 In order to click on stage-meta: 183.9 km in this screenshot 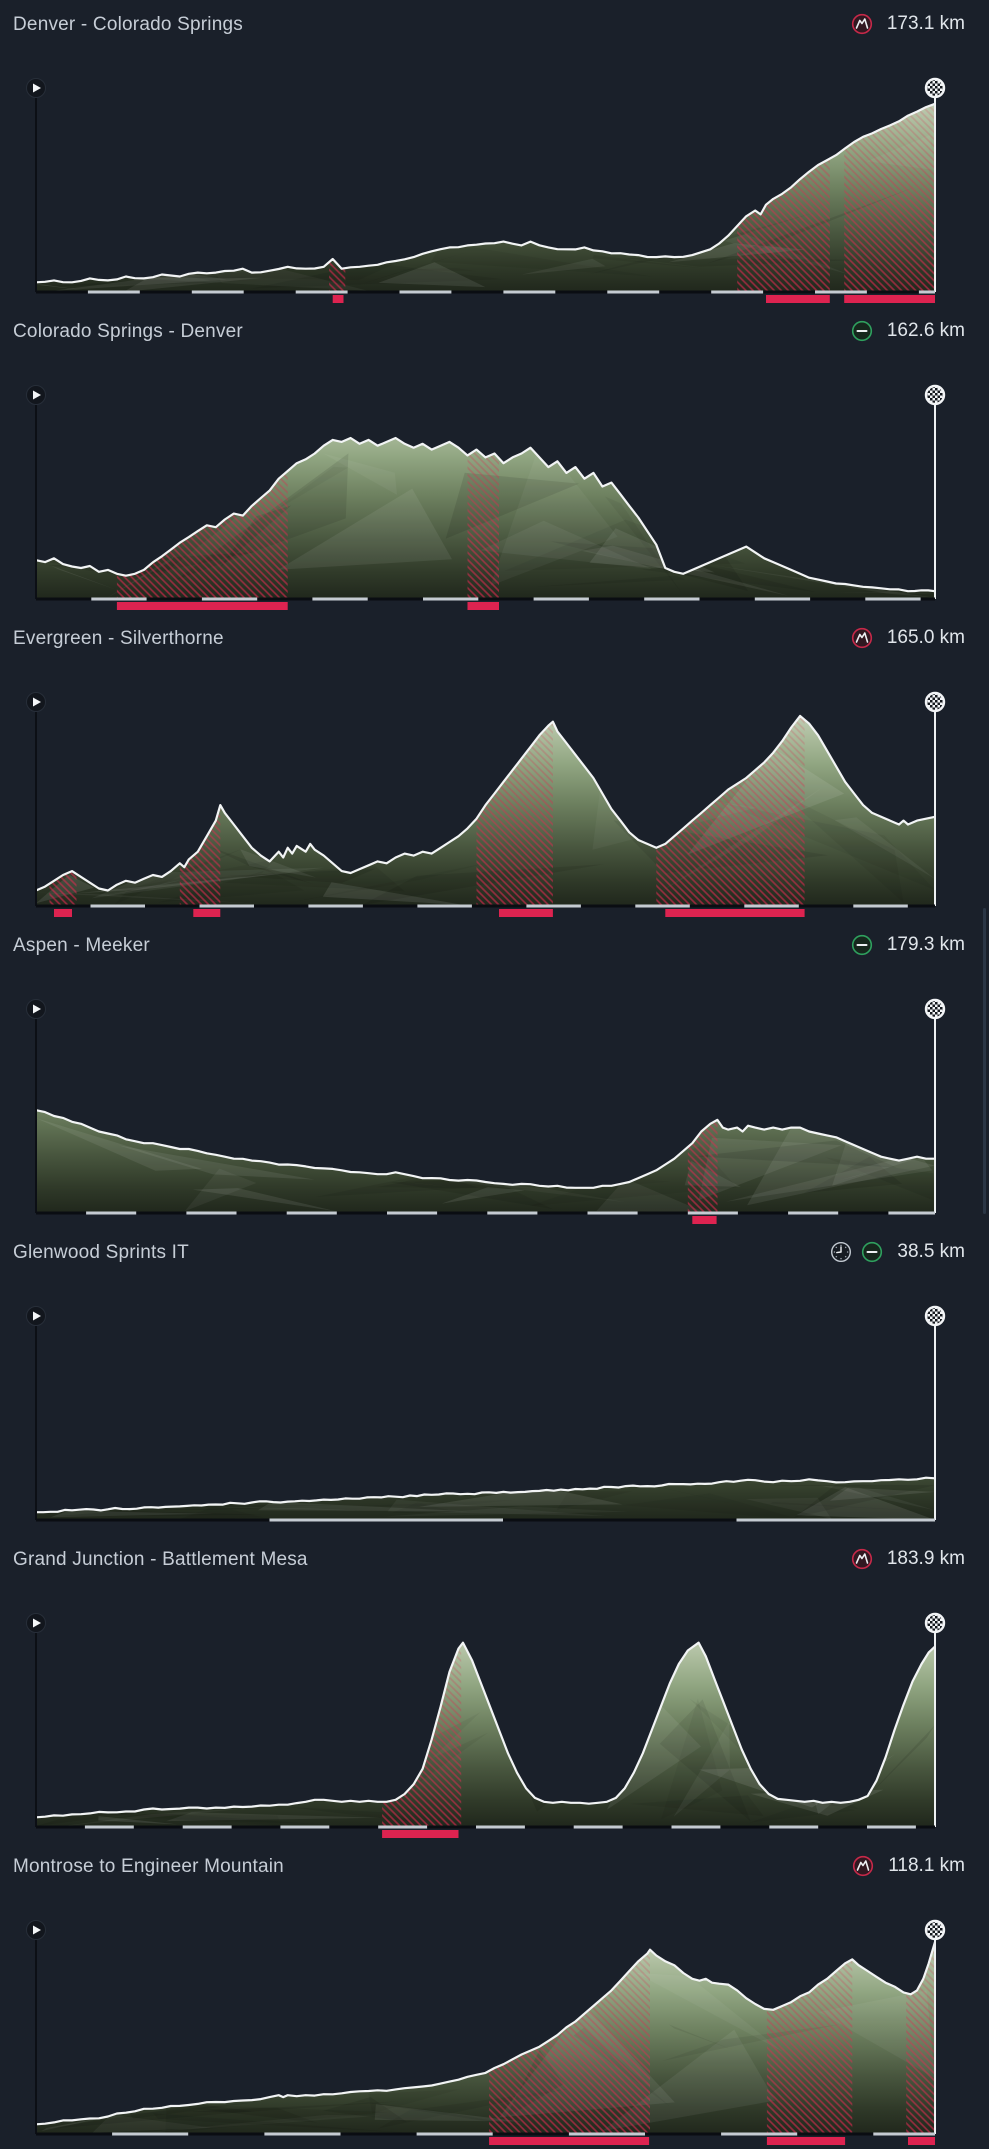, I will do `click(908, 1559)`.